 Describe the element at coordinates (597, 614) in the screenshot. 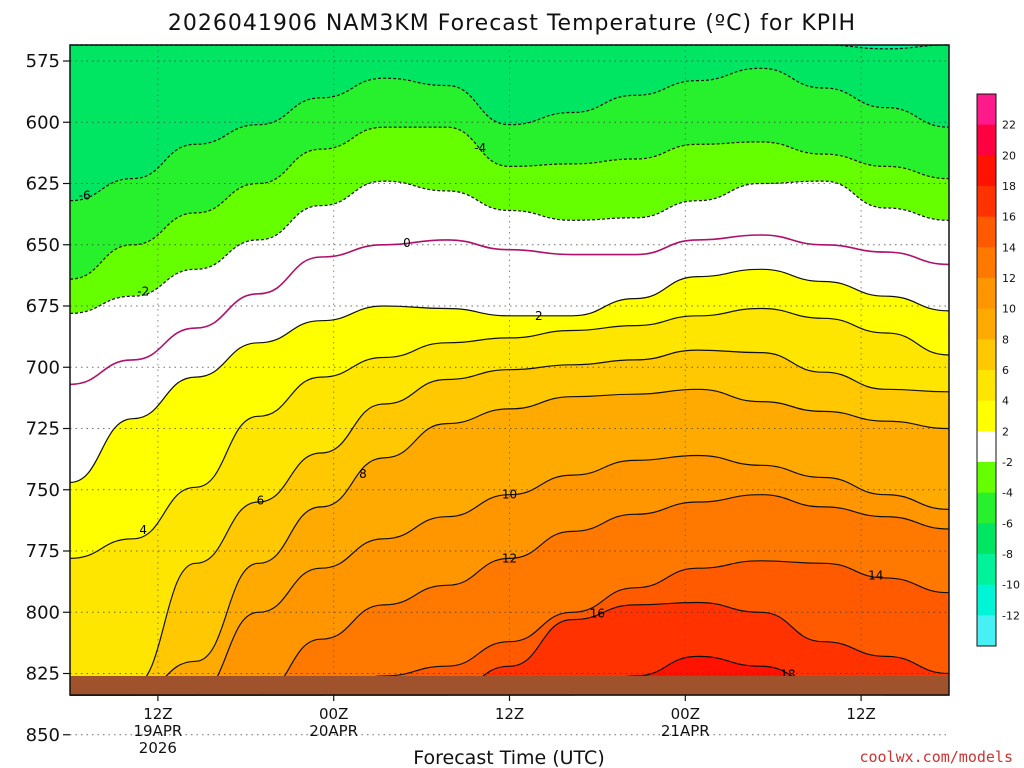

I see `isotherm-label: 16` at that location.